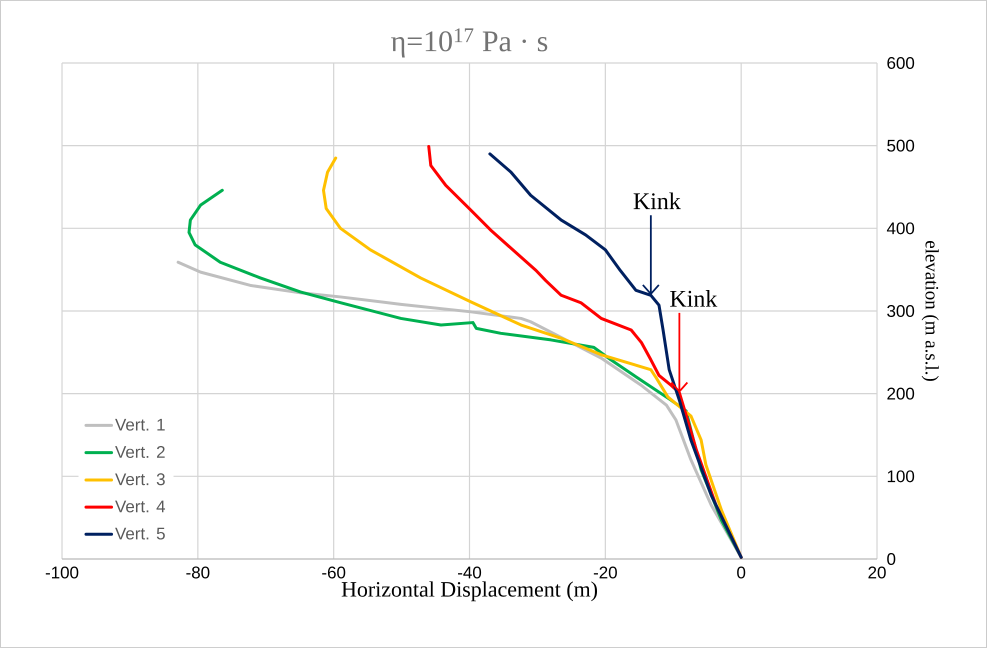  Describe the element at coordinates (198, 572) in the screenshot. I see `x-tick-label: -80` at that location.